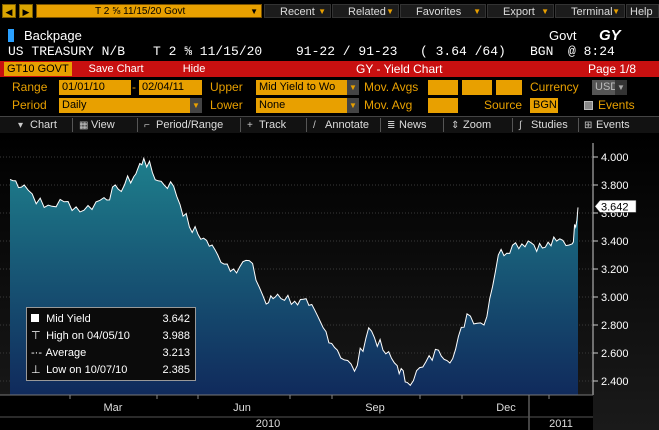 This screenshot has width=659, height=430. Describe the element at coordinates (36, 370) in the screenshot. I see `low-marker-icon: ⊥` at that location.